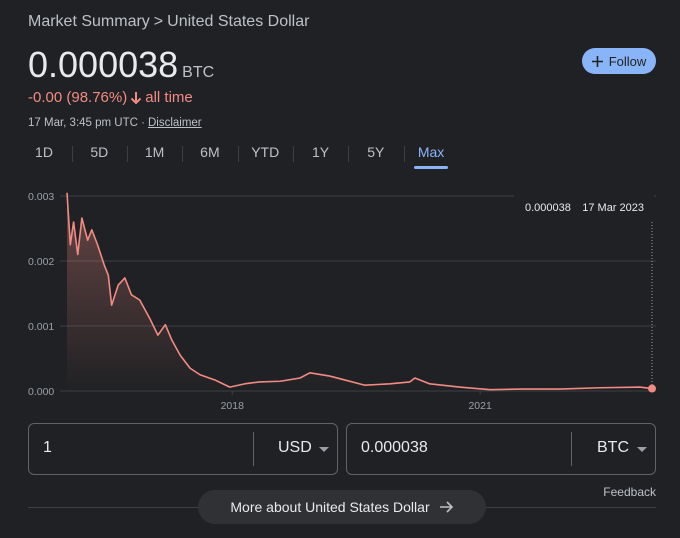 The width and height of the screenshot is (680, 538). I want to click on plus-icon, so click(597, 61).